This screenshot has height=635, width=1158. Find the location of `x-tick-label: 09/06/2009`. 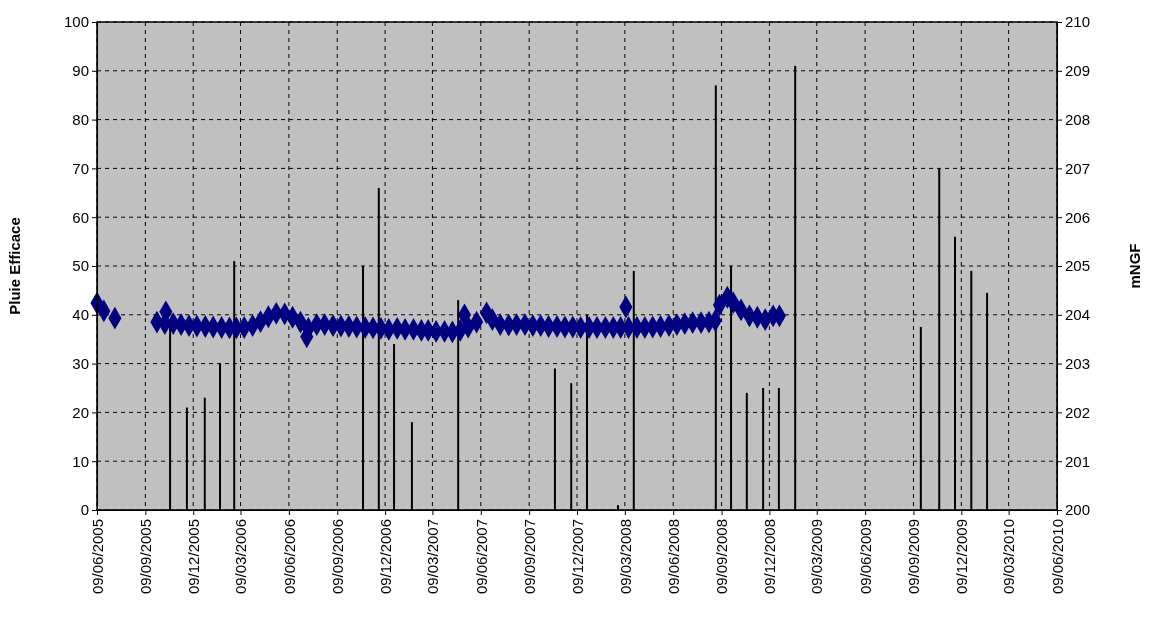

x-tick-label: 09/06/2009 is located at coordinates (865, 557).